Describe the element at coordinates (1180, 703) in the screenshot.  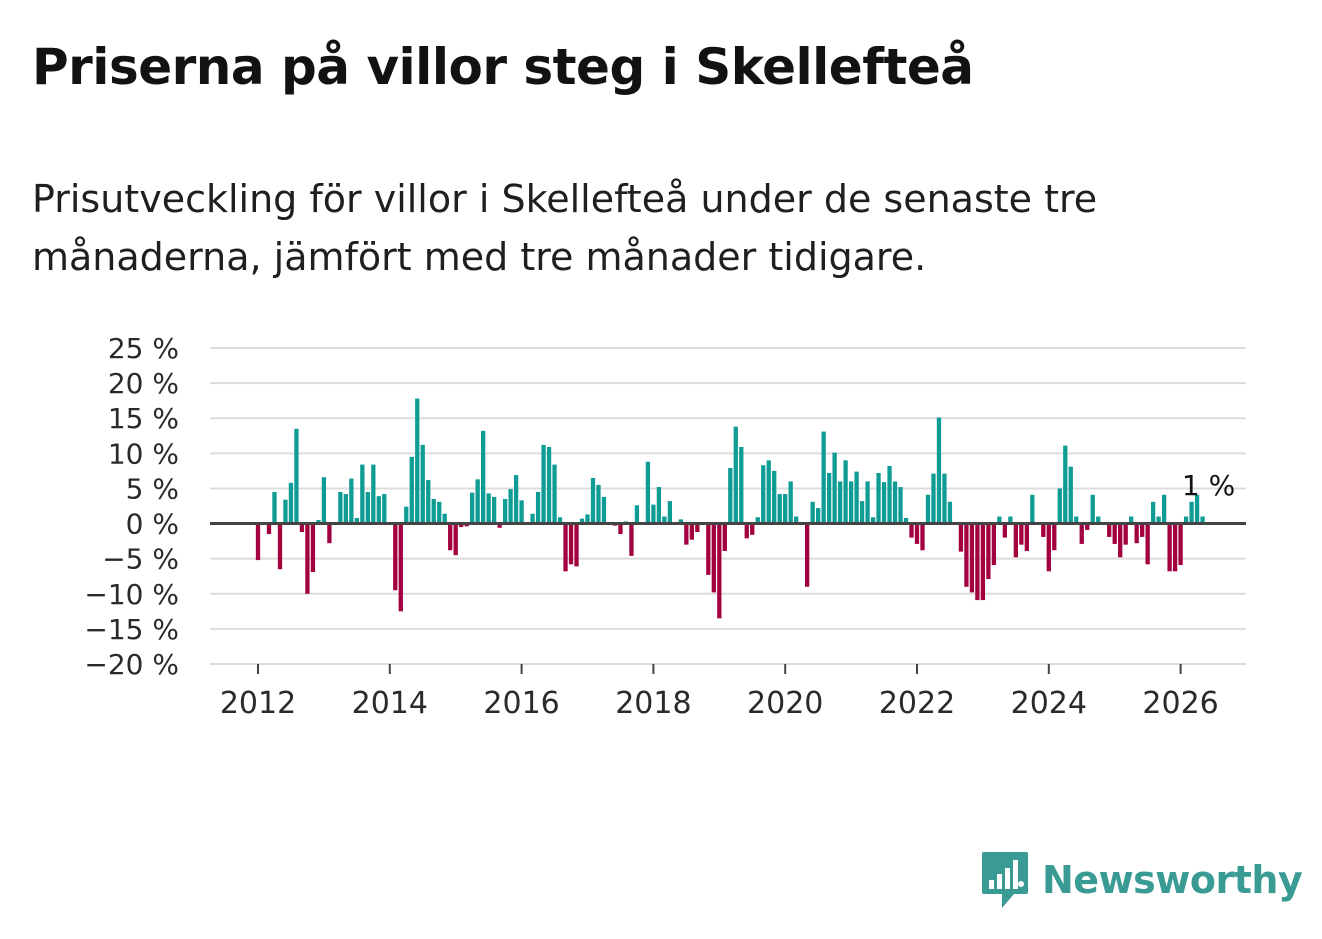
I see `x-tick-label: 2026` at that location.